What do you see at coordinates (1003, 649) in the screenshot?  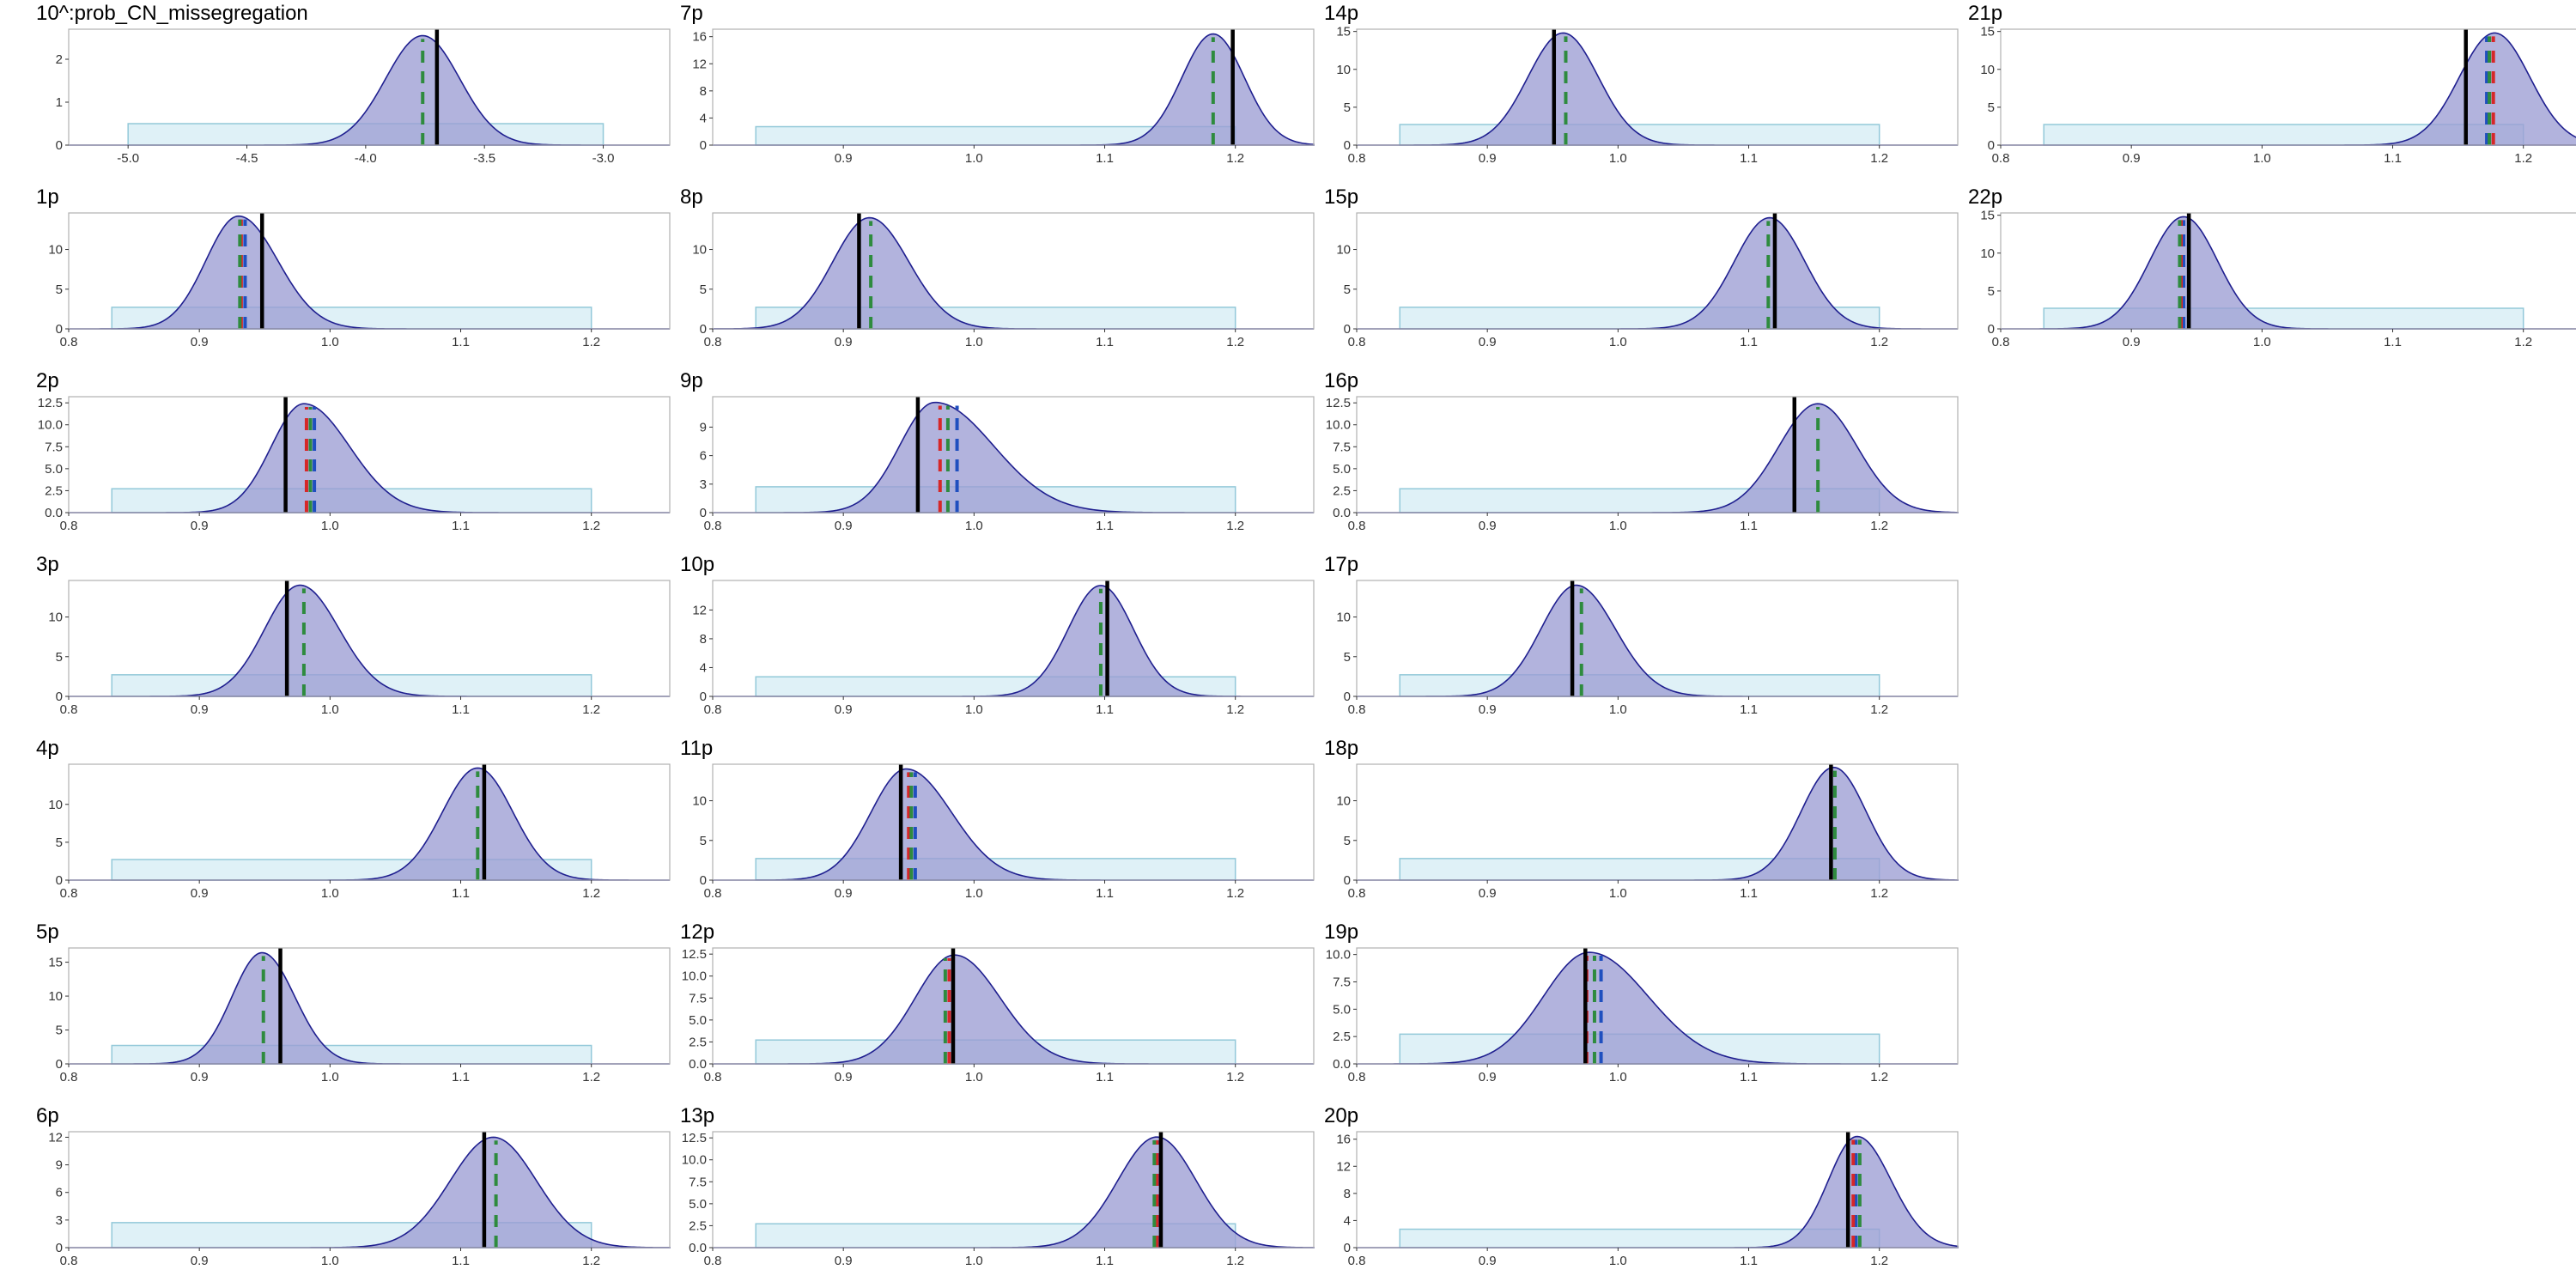 I see `density-plot: 0 4 8 12 0.8 0.9 1.0 1.1 1.2` at bounding box center [1003, 649].